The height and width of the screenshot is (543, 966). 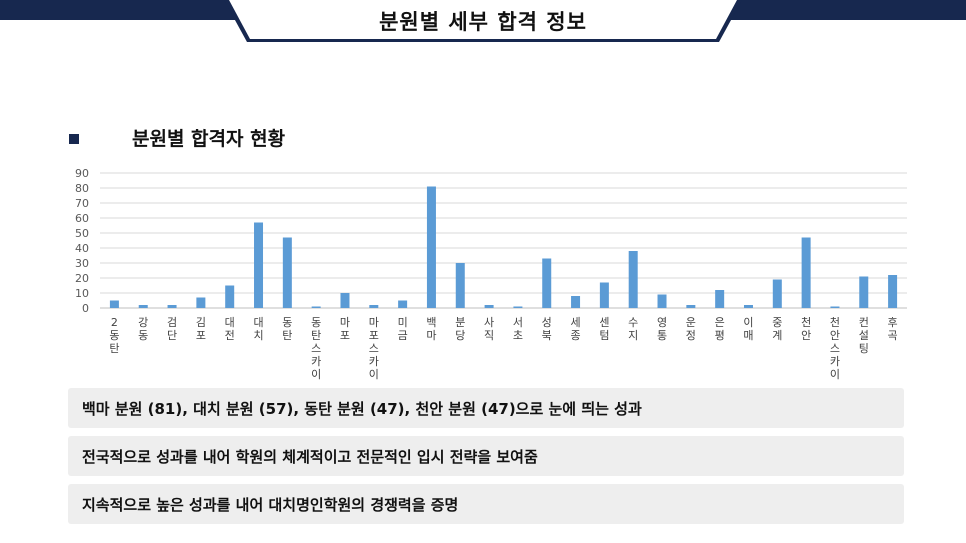 What do you see at coordinates (270, 505) in the screenshot?
I see `summary-text-3: 지속적으로 높은 성과를 내어 대치명인학원의 경쟁력을 증명` at bounding box center [270, 505].